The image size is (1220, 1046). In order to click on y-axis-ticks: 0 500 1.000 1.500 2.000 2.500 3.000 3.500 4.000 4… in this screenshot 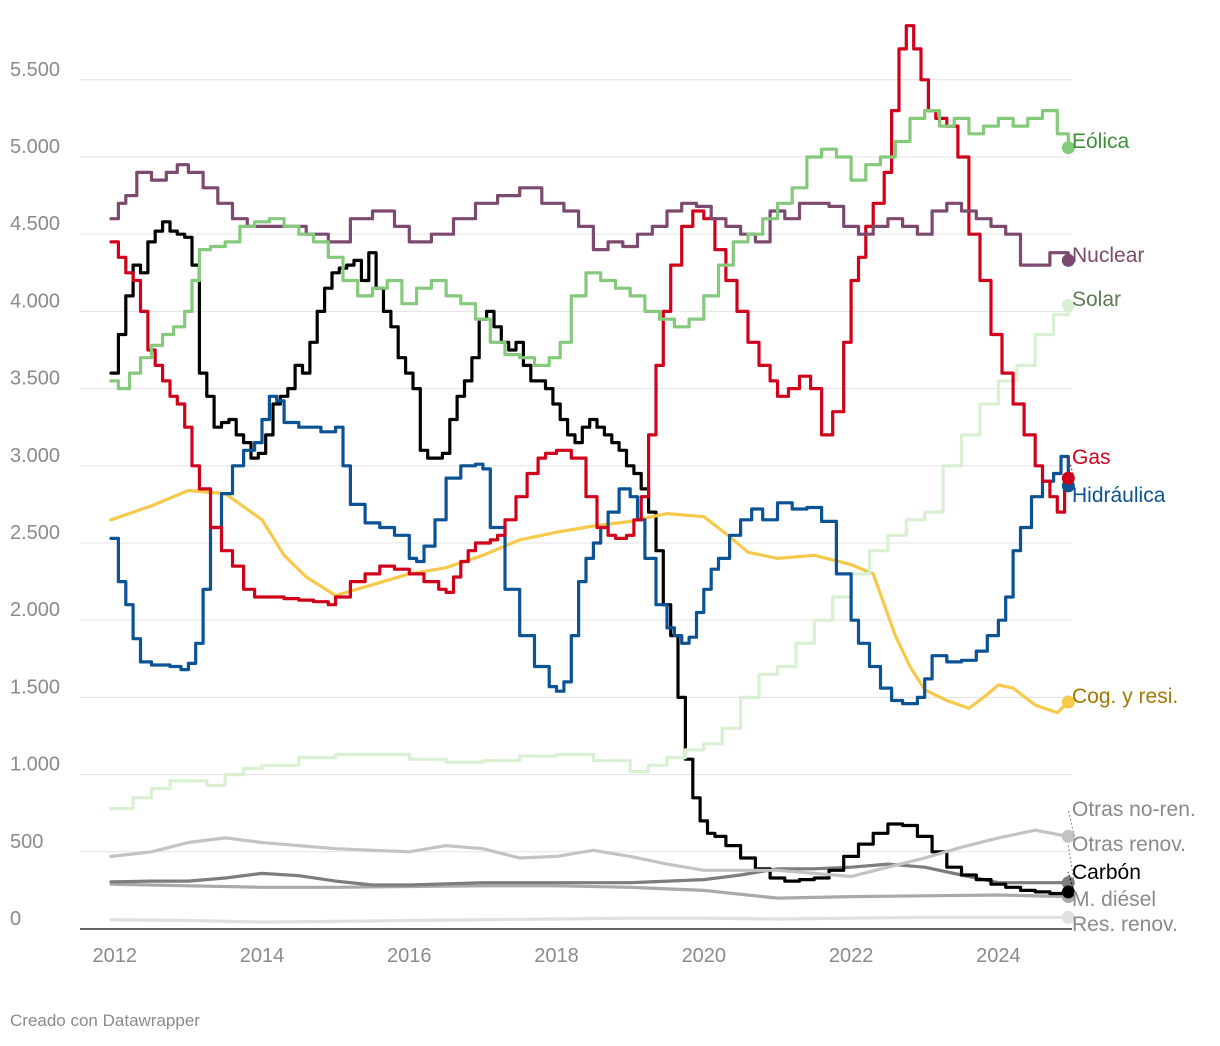, I will do `click(35, 494)`.